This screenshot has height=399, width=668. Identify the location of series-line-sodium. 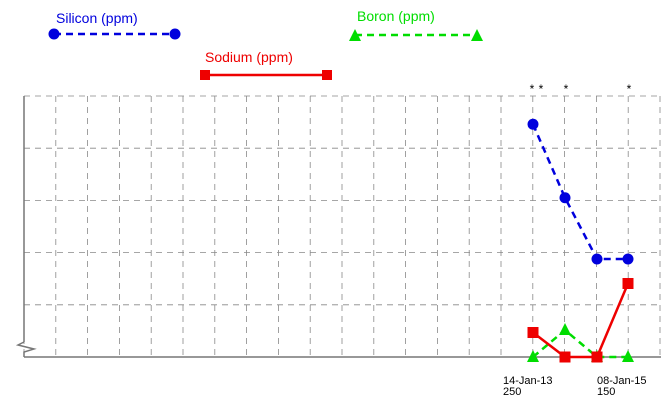
(581, 321).